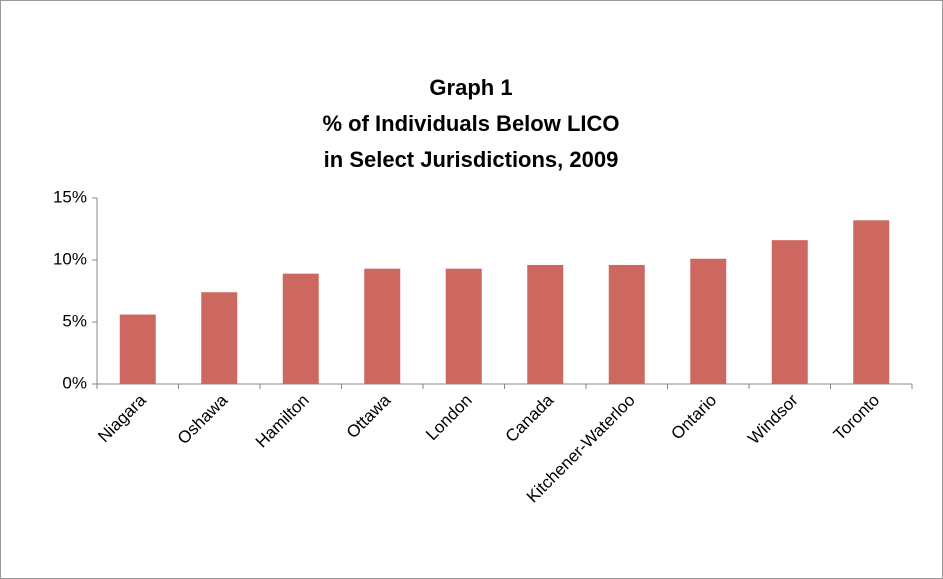 This screenshot has height=579, width=943. What do you see at coordinates (74, 382) in the screenshot?
I see `y-tick-label: 0%` at bounding box center [74, 382].